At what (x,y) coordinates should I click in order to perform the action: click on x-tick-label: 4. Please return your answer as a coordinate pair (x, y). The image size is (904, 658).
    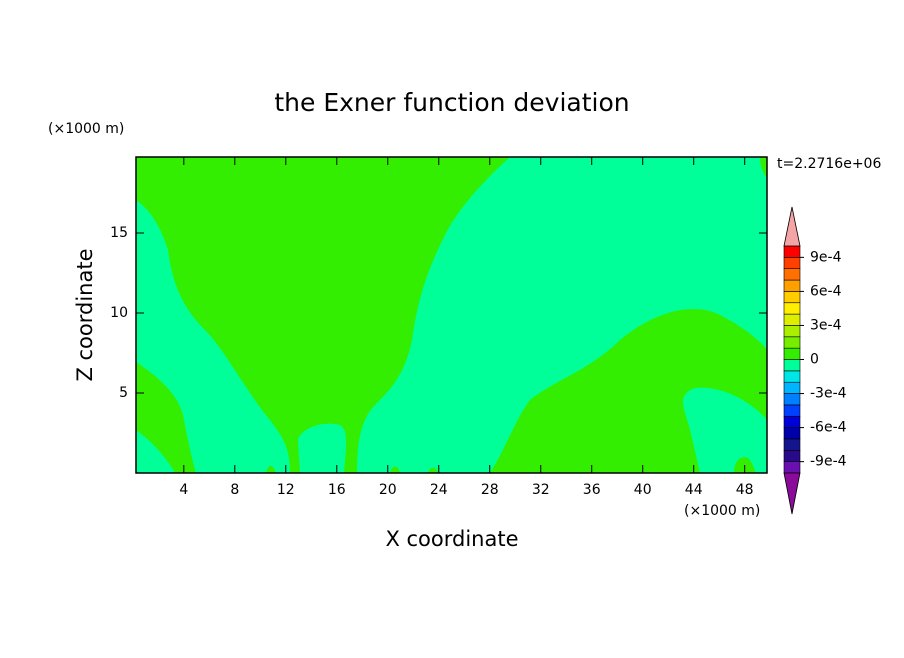
    Looking at the image, I should click on (183, 490).